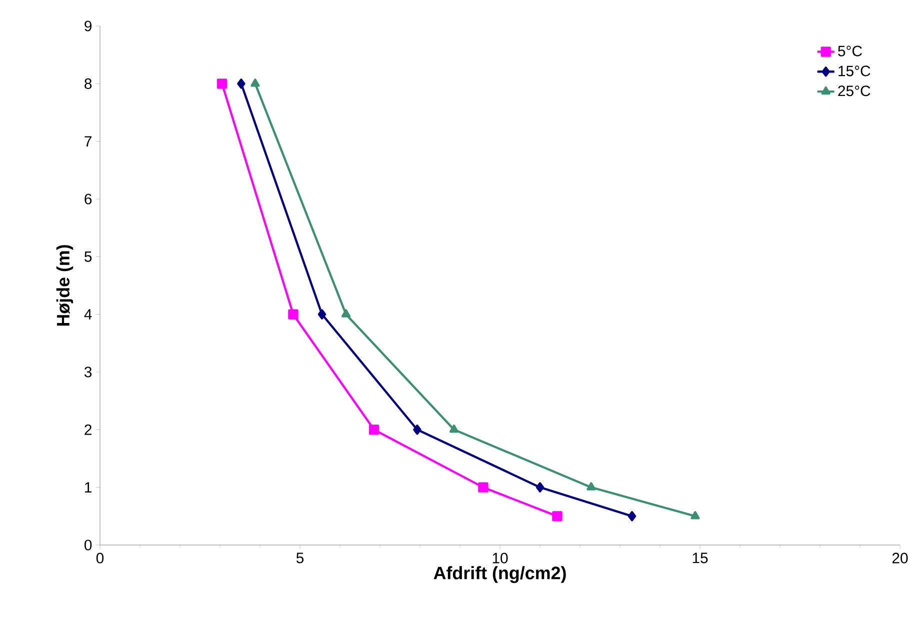 This screenshot has height=636, width=920. Describe the element at coordinates (700, 558) in the screenshot. I see `x-tick-label: 15` at that location.